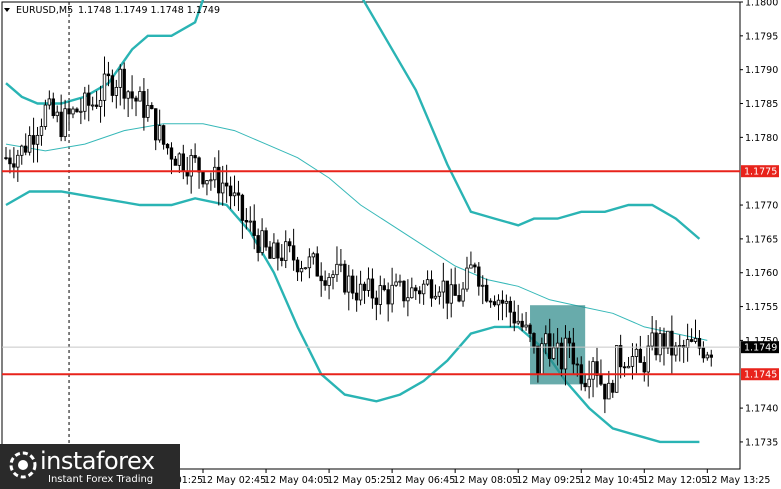 The height and width of the screenshot is (489, 781). What do you see at coordinates (761, 409) in the screenshot?
I see `y-tick-label: 1.1740` at bounding box center [761, 409].